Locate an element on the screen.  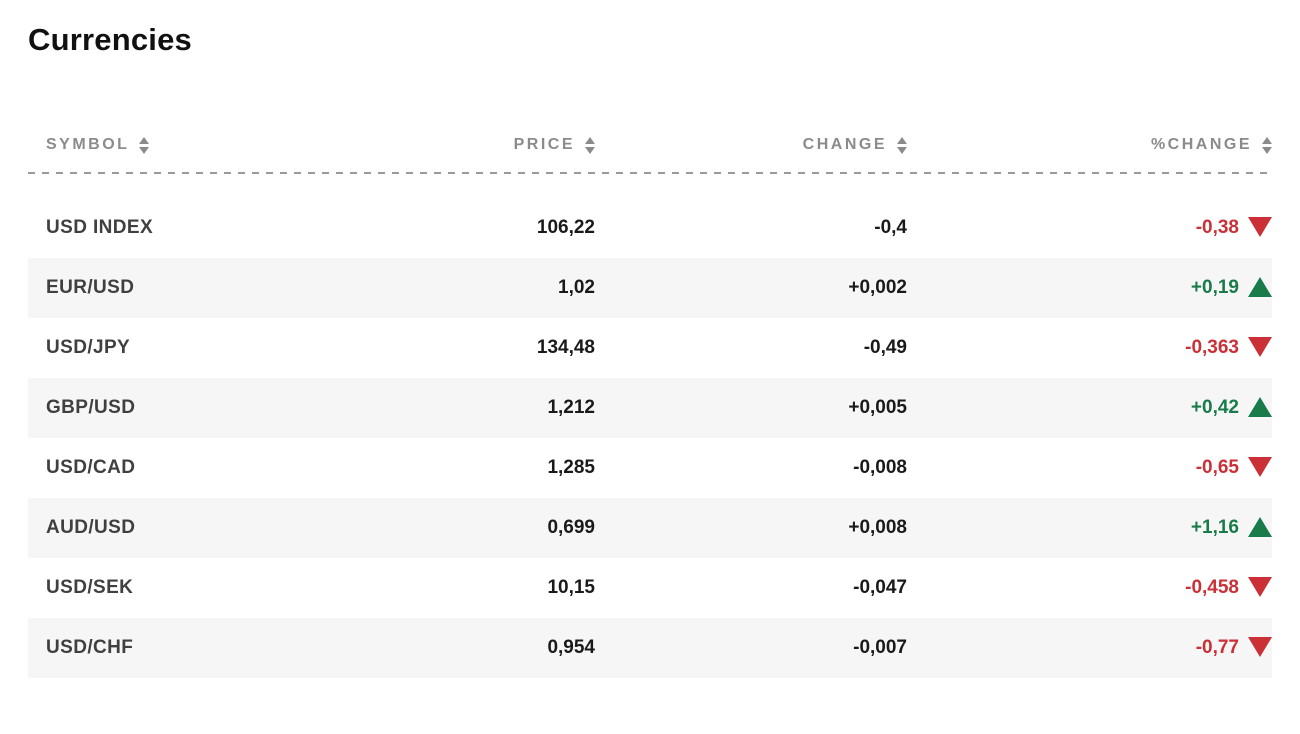
pct-change-value: +0,19 is located at coordinates (1214, 287).